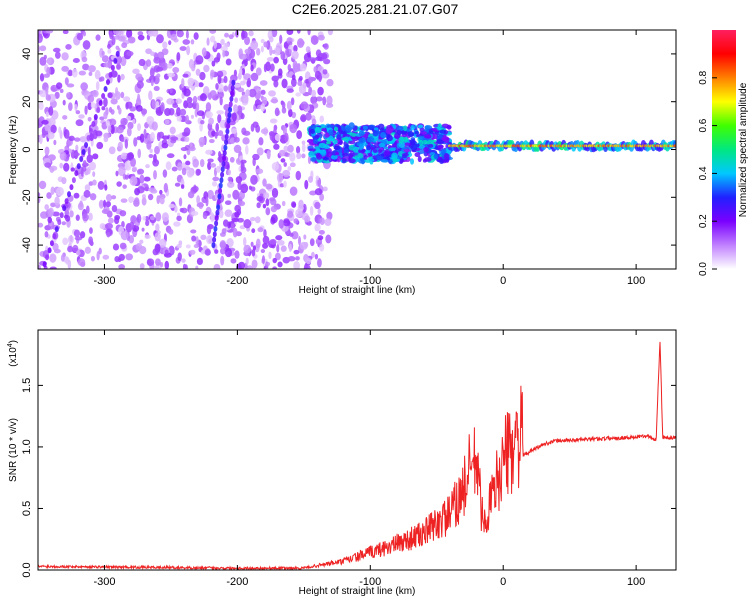 The image size is (750, 600). What do you see at coordinates (27, 569) in the screenshot?
I see `y-tick-label: 0.0` at bounding box center [27, 569].